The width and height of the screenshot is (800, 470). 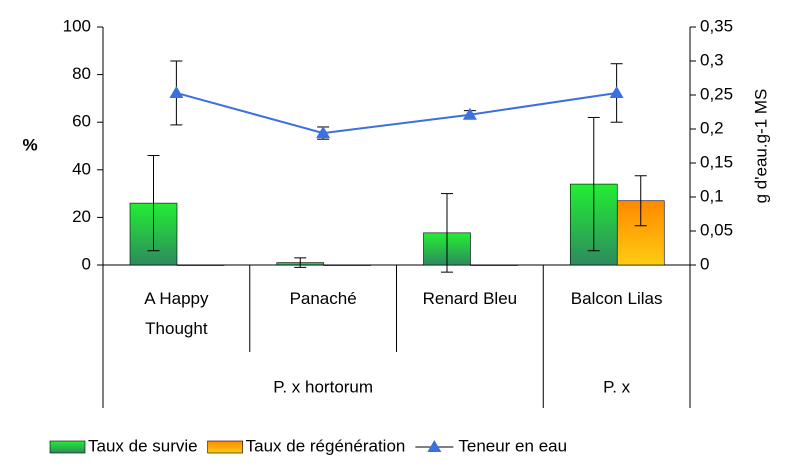 I want to click on y-tick-label: 20, so click(x=81, y=216).